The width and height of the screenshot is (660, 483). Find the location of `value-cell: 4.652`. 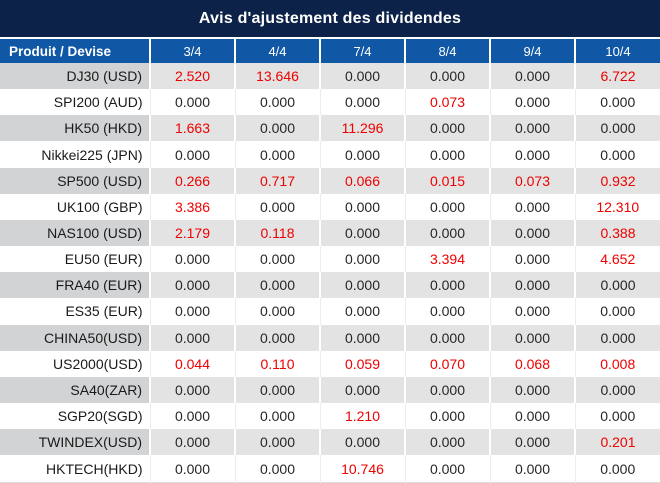

value-cell: 4.652 is located at coordinates (617, 259).